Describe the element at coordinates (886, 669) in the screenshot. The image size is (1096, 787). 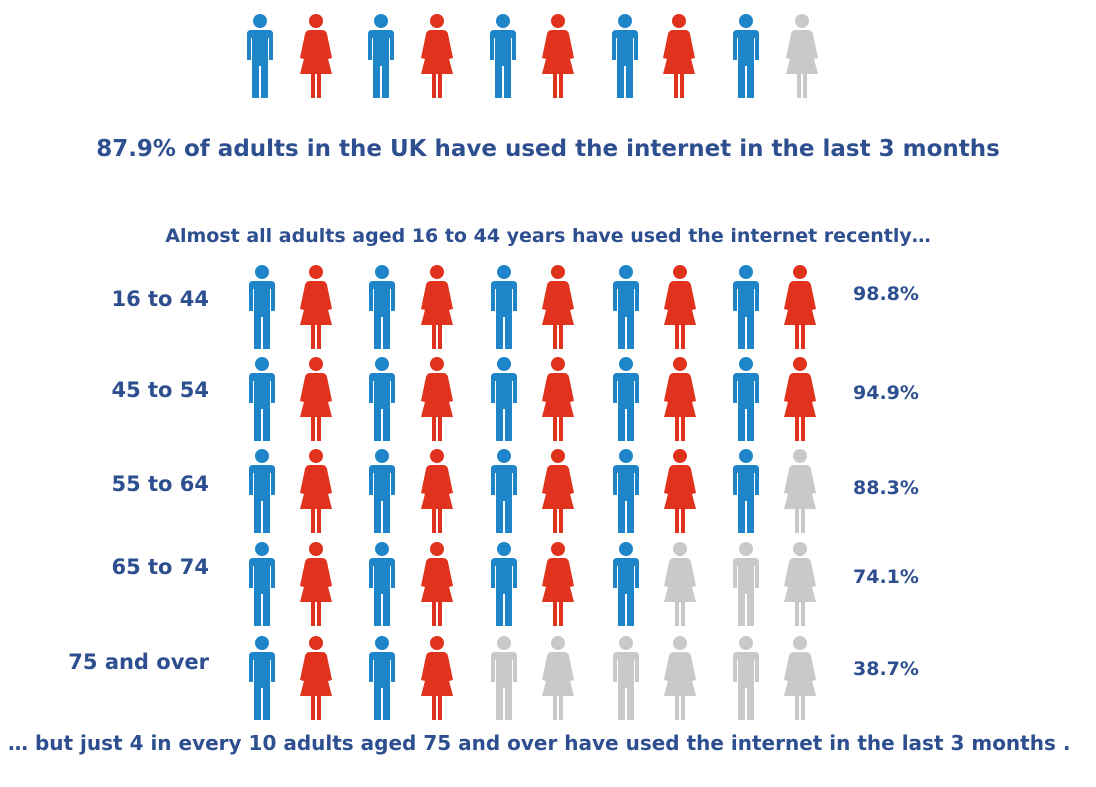
I see `row-value-75-over: 38.7%` at that location.